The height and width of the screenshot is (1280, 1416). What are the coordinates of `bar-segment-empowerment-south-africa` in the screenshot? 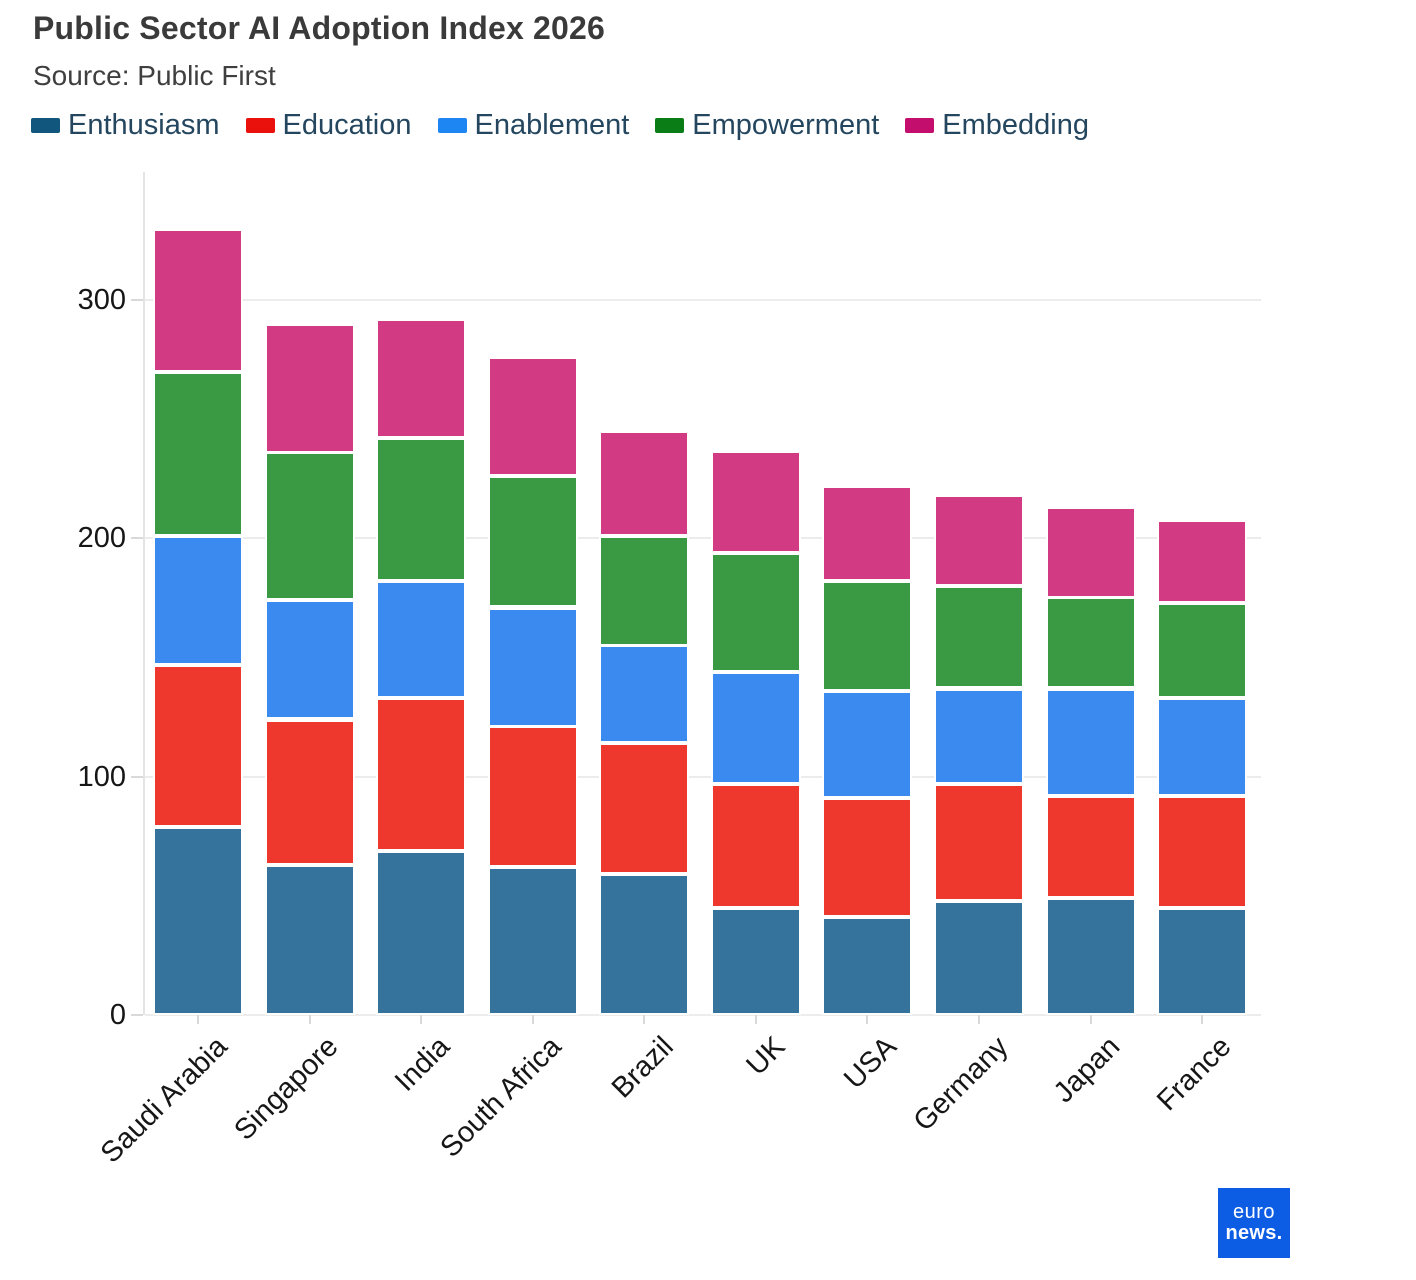 It's located at (533, 541).